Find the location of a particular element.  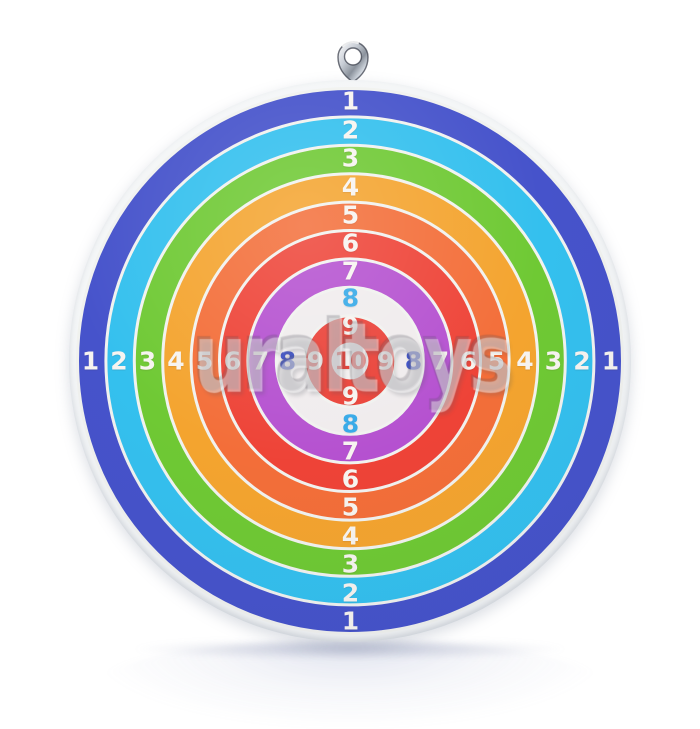

ring-2-number-left: 2 is located at coordinates (118, 361).